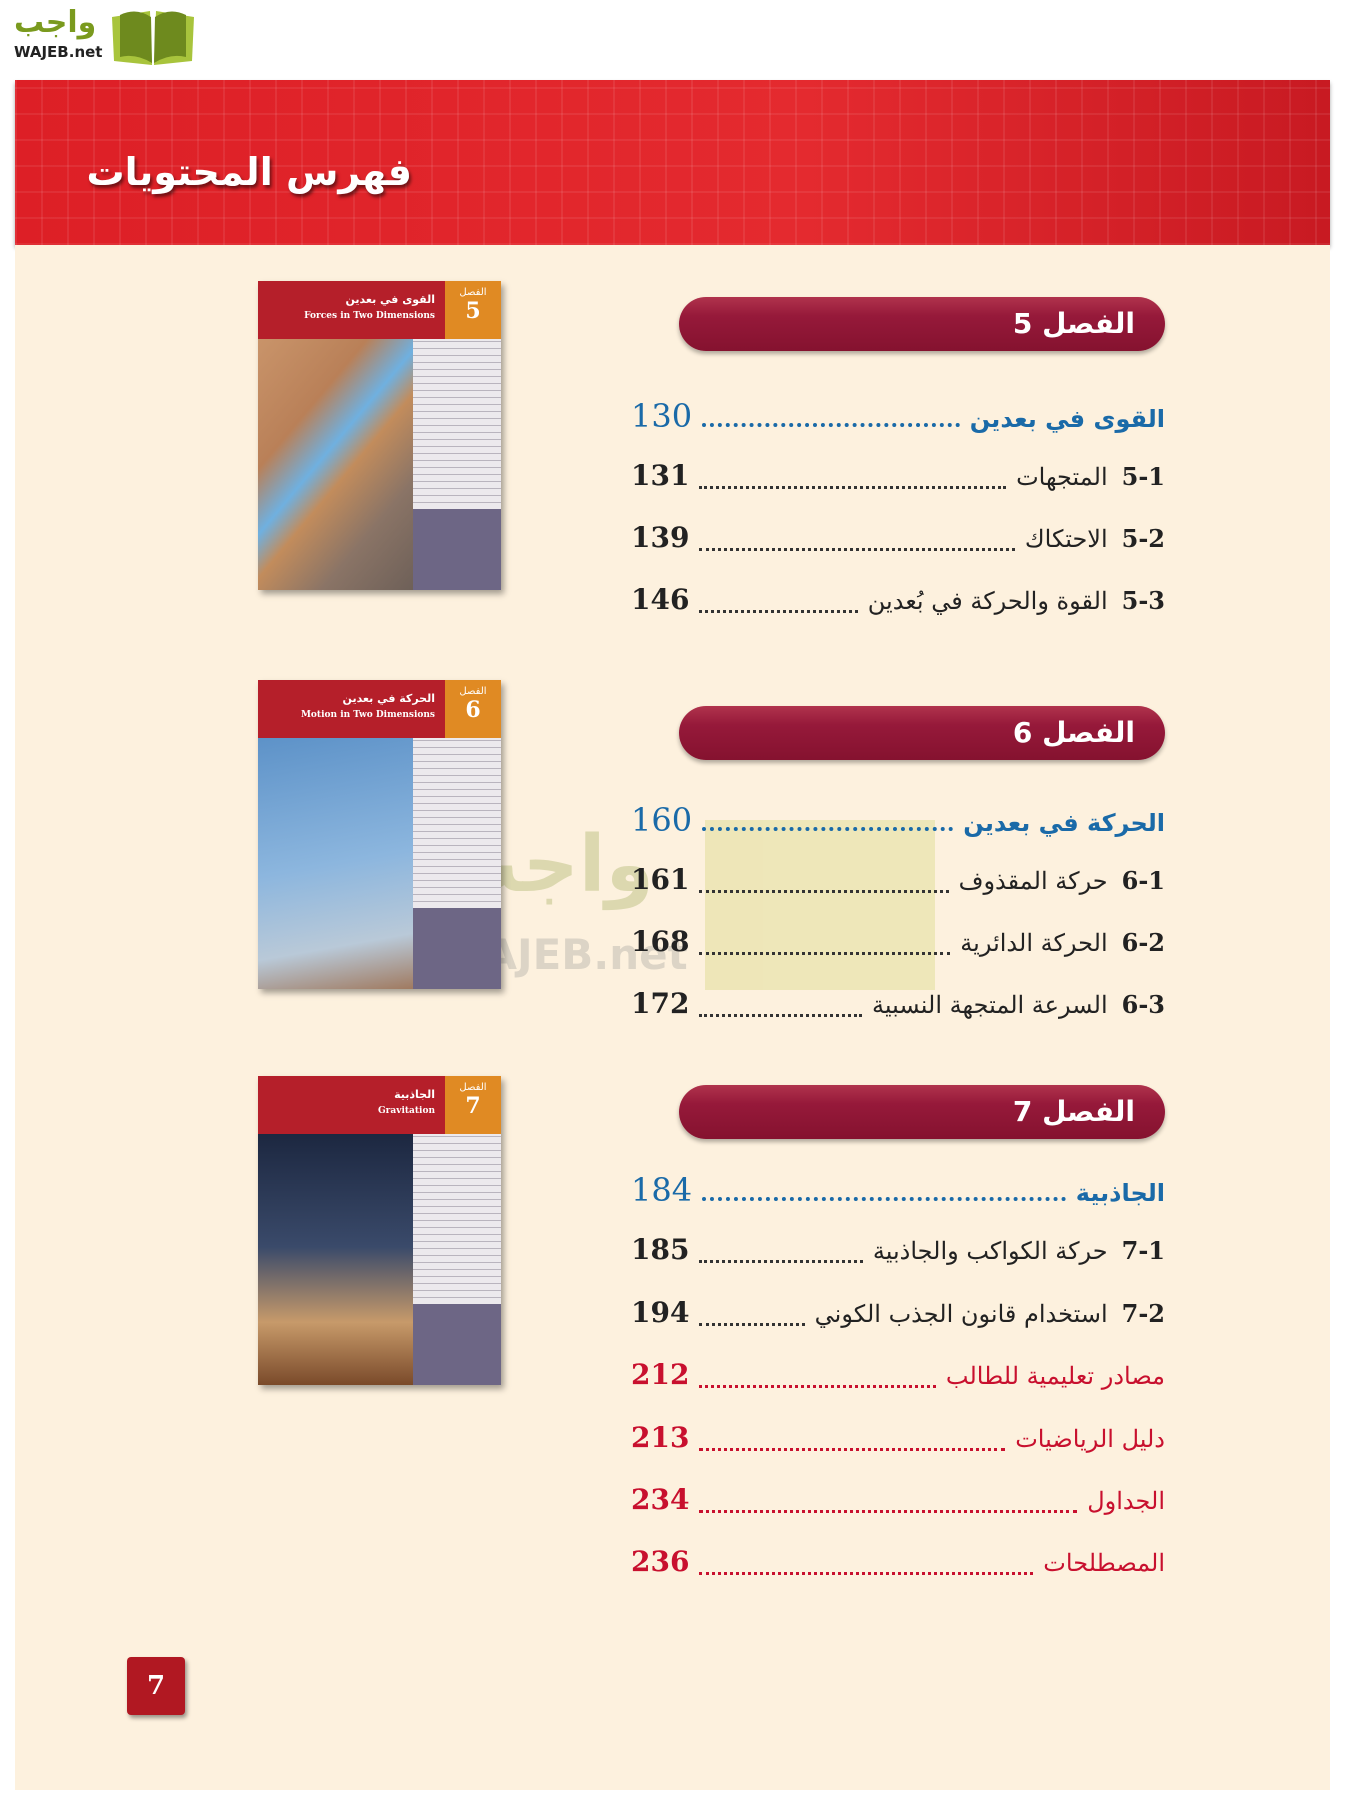 The height and width of the screenshot is (1800, 1358). I want to click on chapter-number: 5, so click(473, 311).